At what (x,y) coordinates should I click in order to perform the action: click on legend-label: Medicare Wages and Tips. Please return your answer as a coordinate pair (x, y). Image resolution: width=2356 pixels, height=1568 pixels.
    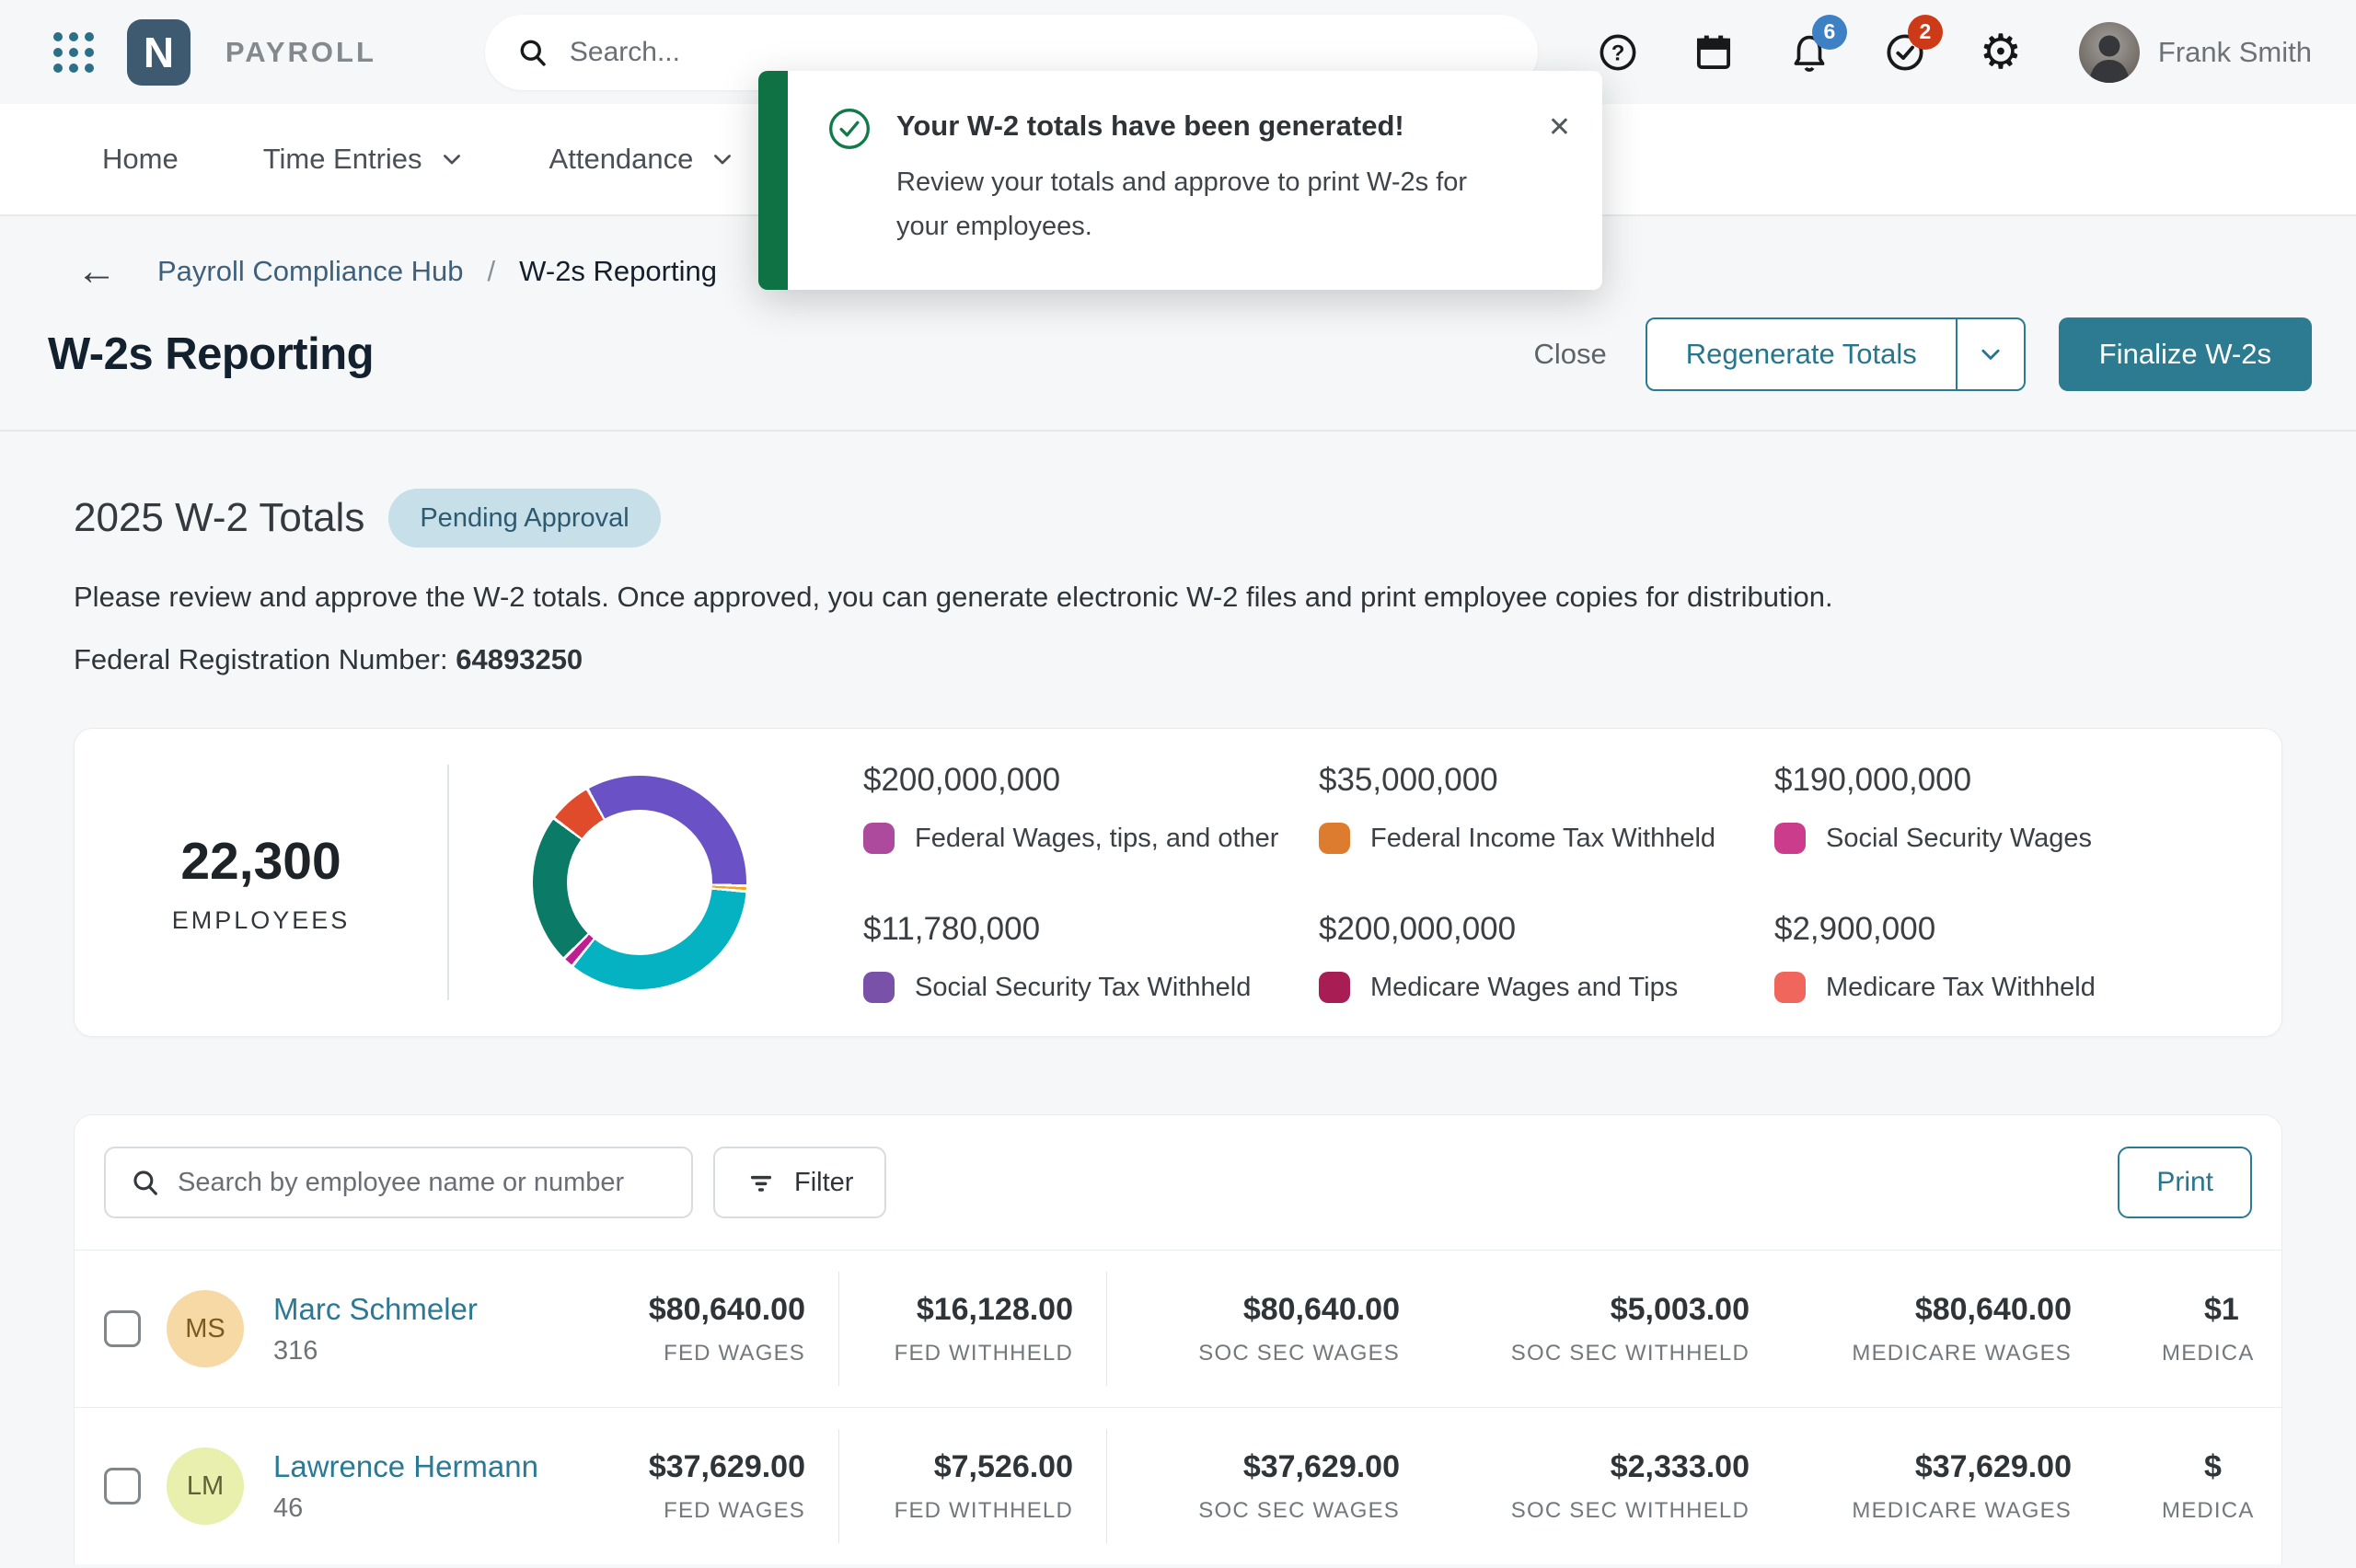
    Looking at the image, I should click on (1524, 987).